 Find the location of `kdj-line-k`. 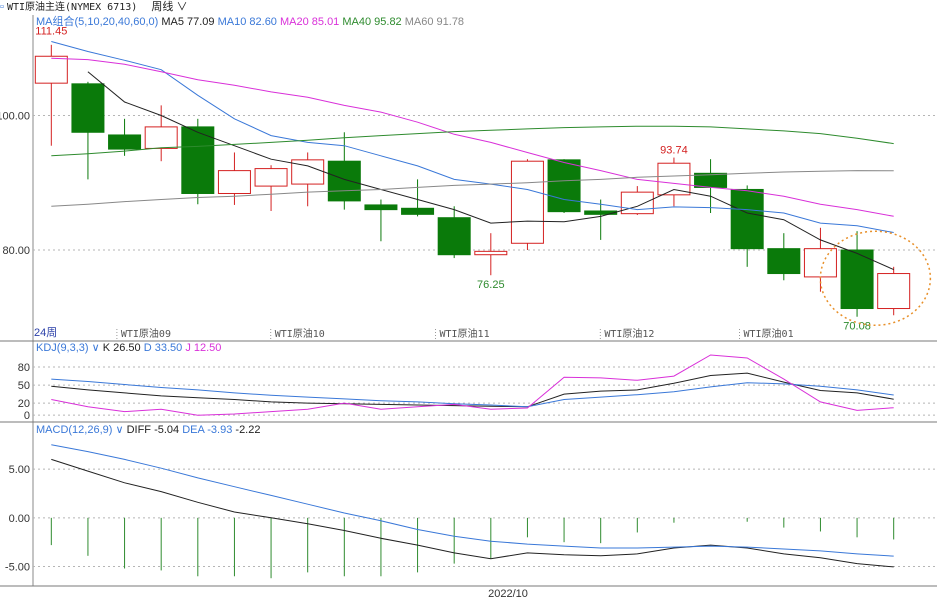

kdj-line-k is located at coordinates (472, 390).